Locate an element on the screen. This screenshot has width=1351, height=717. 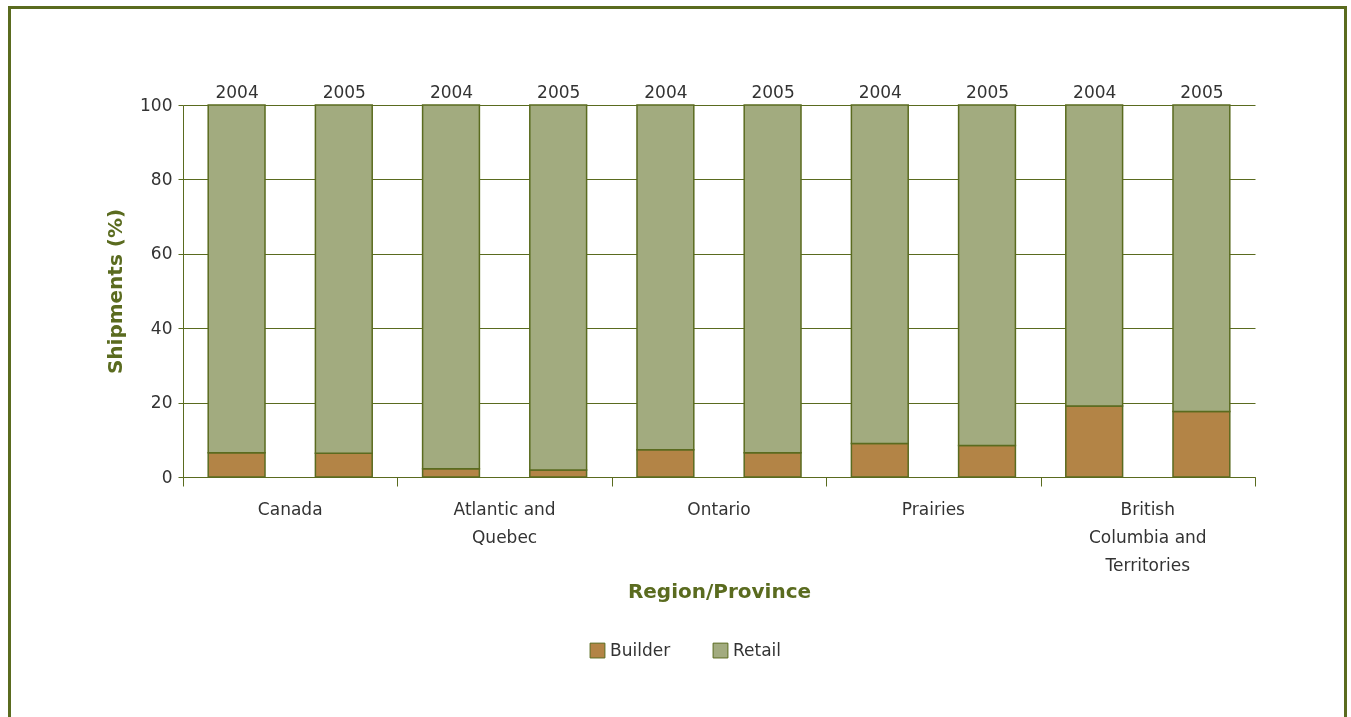
y-tick-label: 40 is located at coordinates (161, 327).